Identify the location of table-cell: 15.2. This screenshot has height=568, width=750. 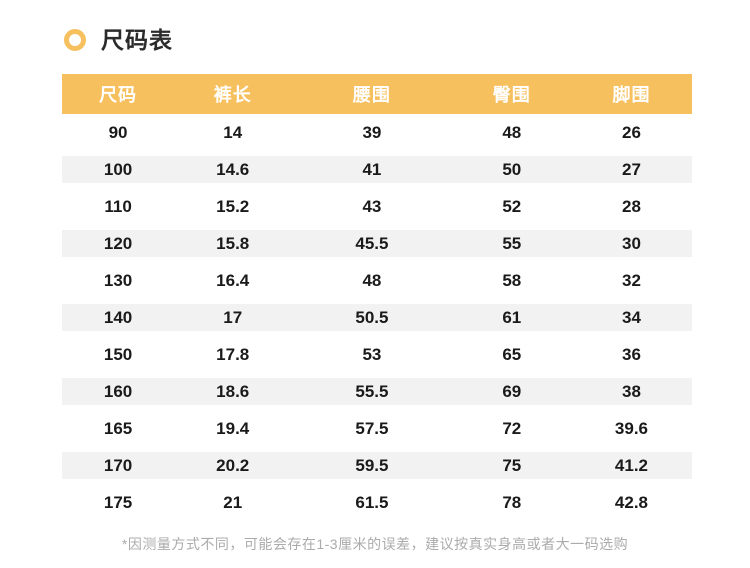
(233, 206).